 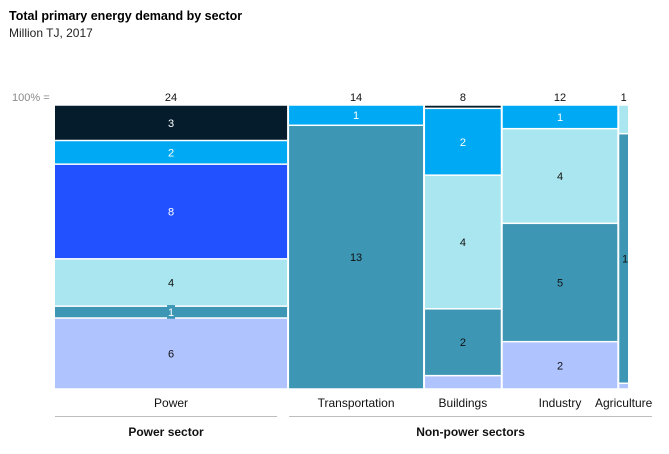 I want to click on data-label-buildings-1: 2, so click(x=463, y=143).